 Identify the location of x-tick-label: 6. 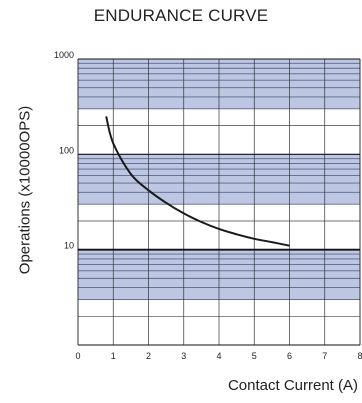
(289, 356).